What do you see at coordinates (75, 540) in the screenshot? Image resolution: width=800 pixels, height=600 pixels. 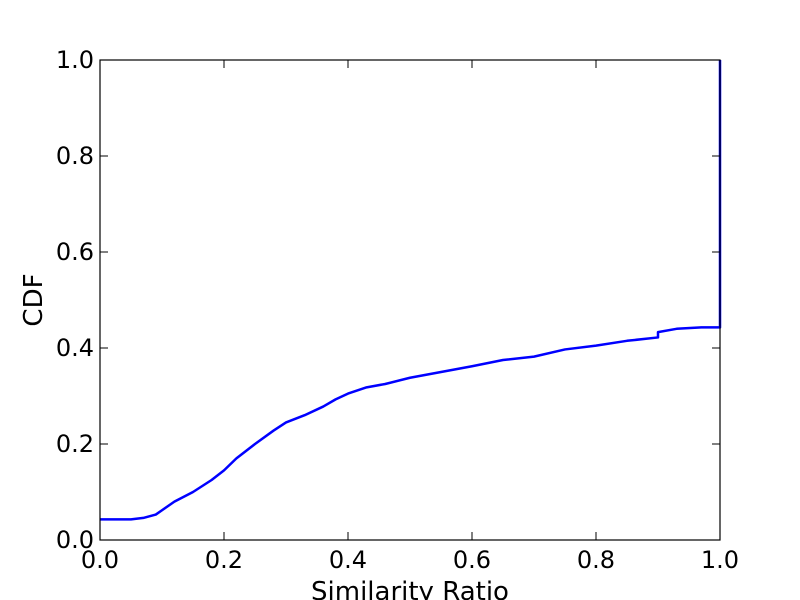 I see `y-tick-label: 0.0` at bounding box center [75, 540].